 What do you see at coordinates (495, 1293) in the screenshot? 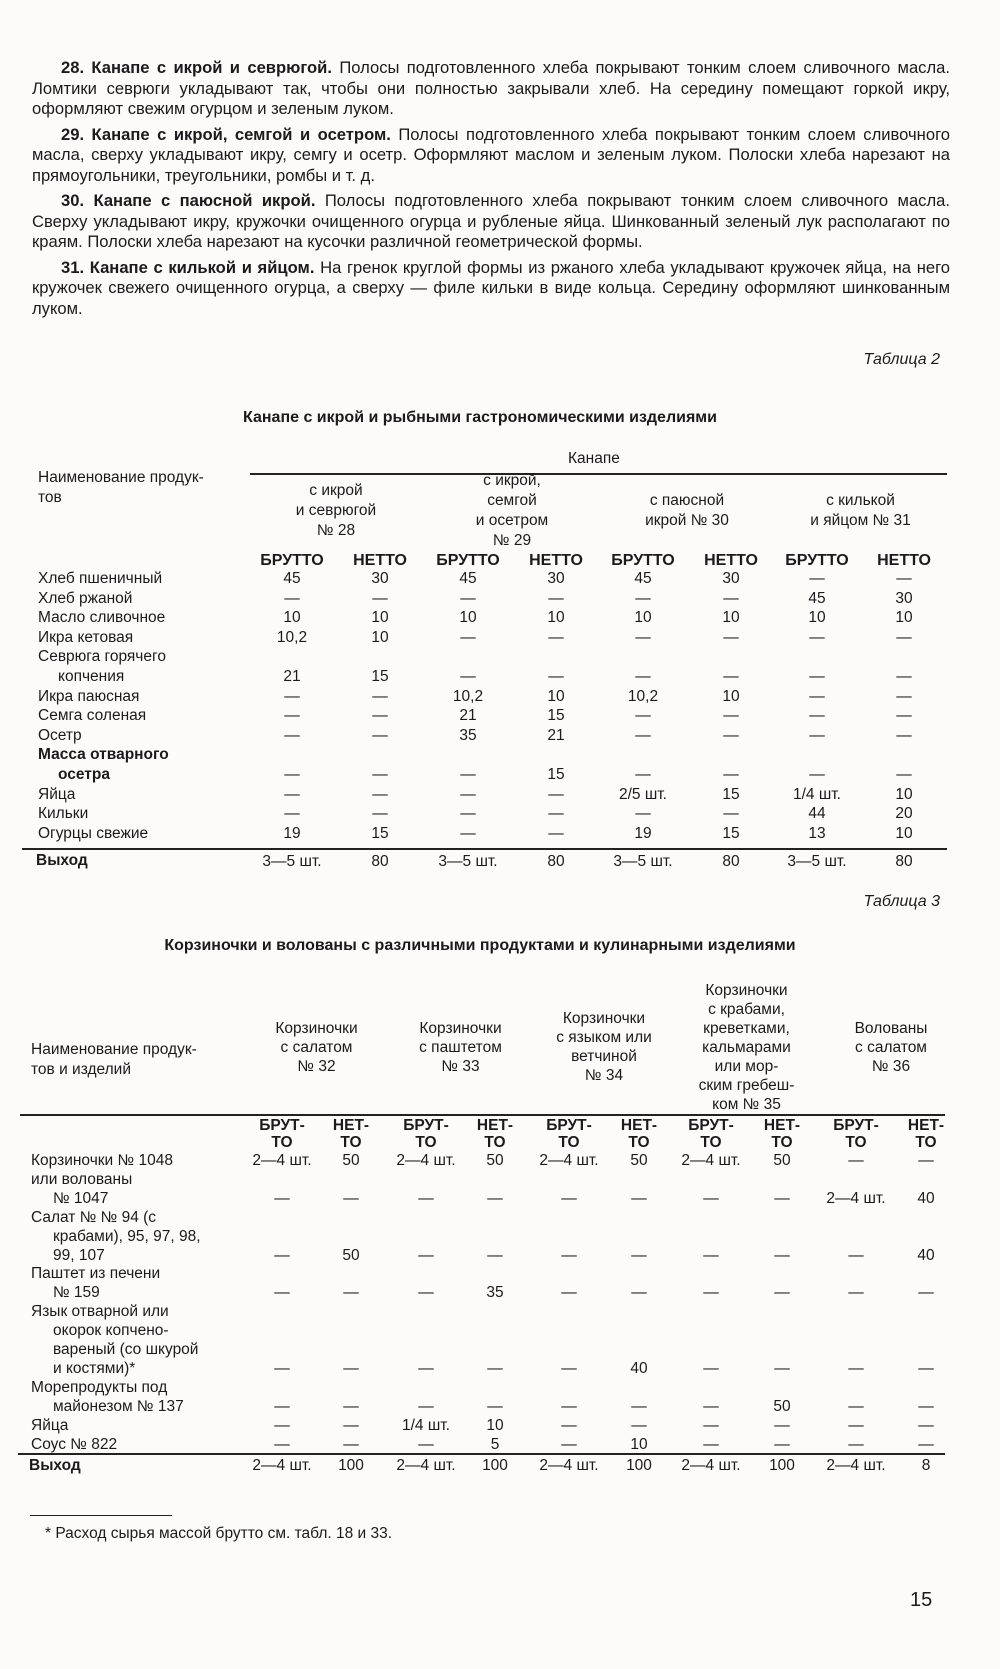
I see `table-cell: 35` at bounding box center [495, 1293].